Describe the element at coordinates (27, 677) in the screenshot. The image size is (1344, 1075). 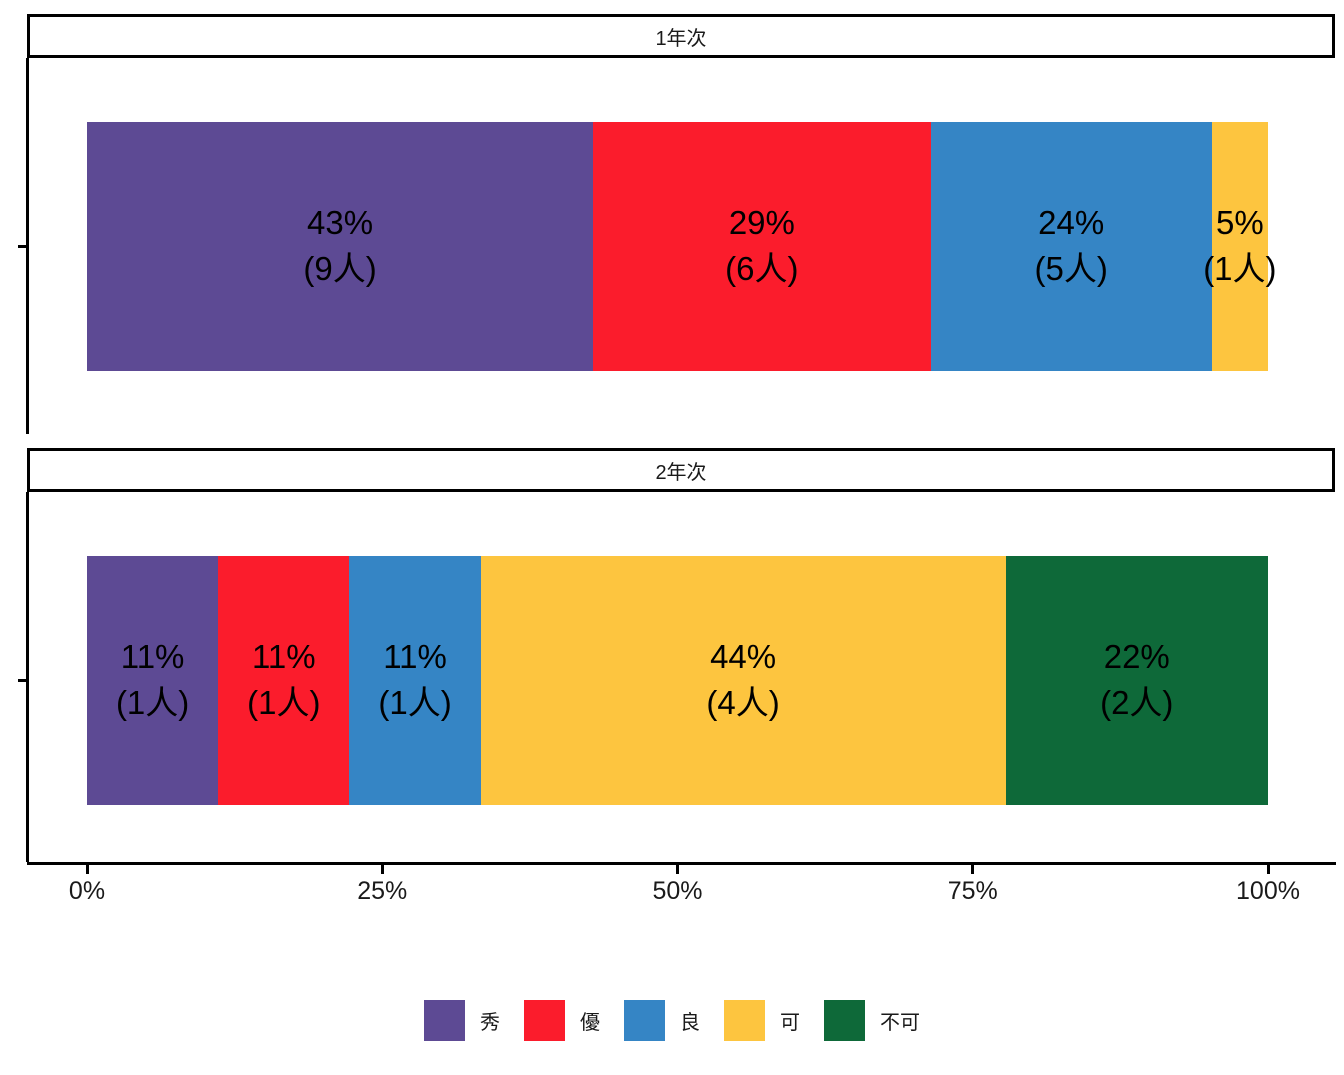
I see `facet-year2-y-axis-line` at that location.